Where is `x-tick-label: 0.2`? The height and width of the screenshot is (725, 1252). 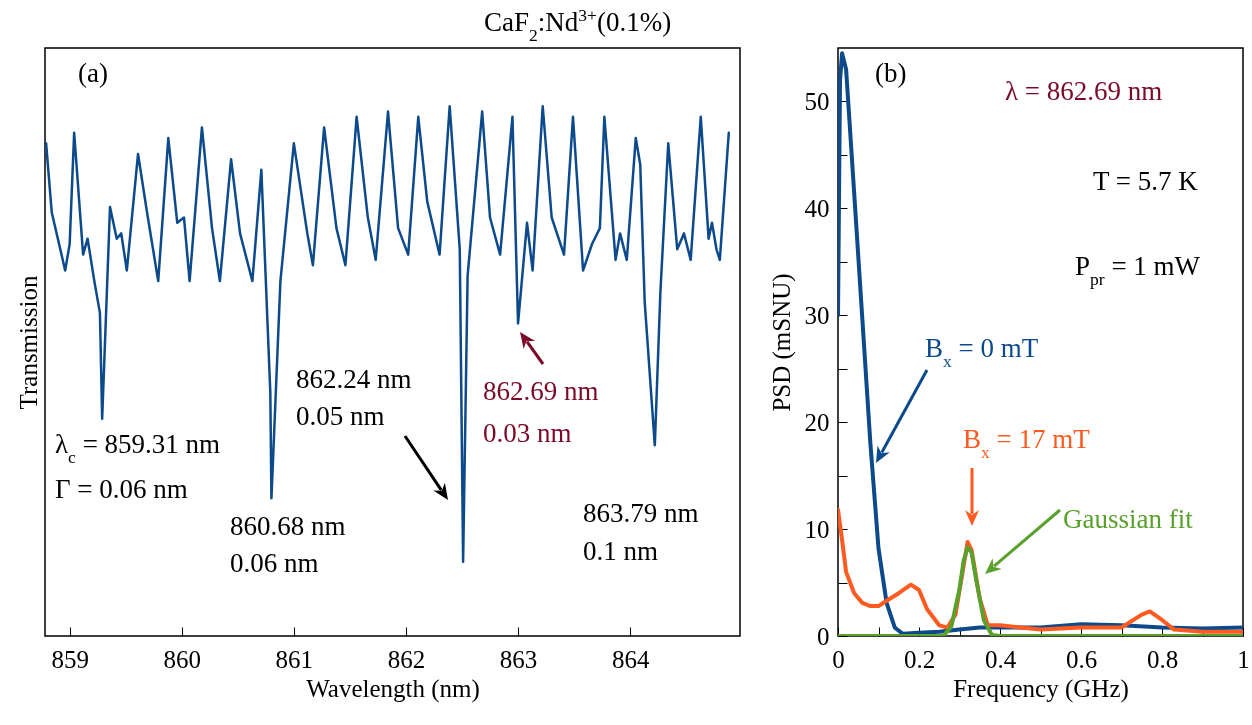 x-tick-label: 0.2 is located at coordinates (919, 659).